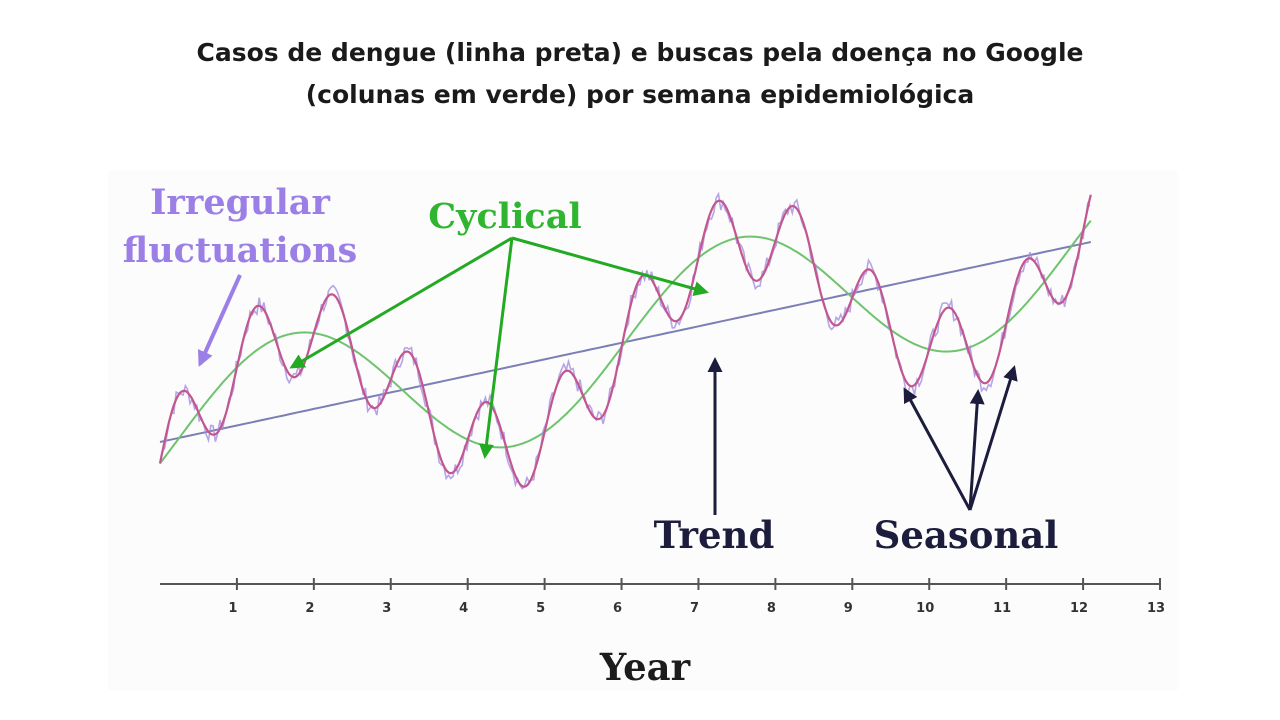 The image size is (1280, 720). Describe the element at coordinates (714, 535) in the screenshot. I see `trend-label: Trend` at that location.